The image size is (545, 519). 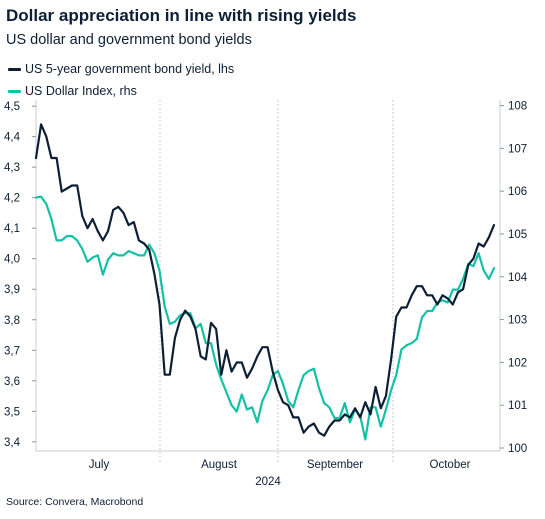 I want to click on legend-item-bond-yield: US 5-year government bond yield, lhs, so click(x=121, y=69).